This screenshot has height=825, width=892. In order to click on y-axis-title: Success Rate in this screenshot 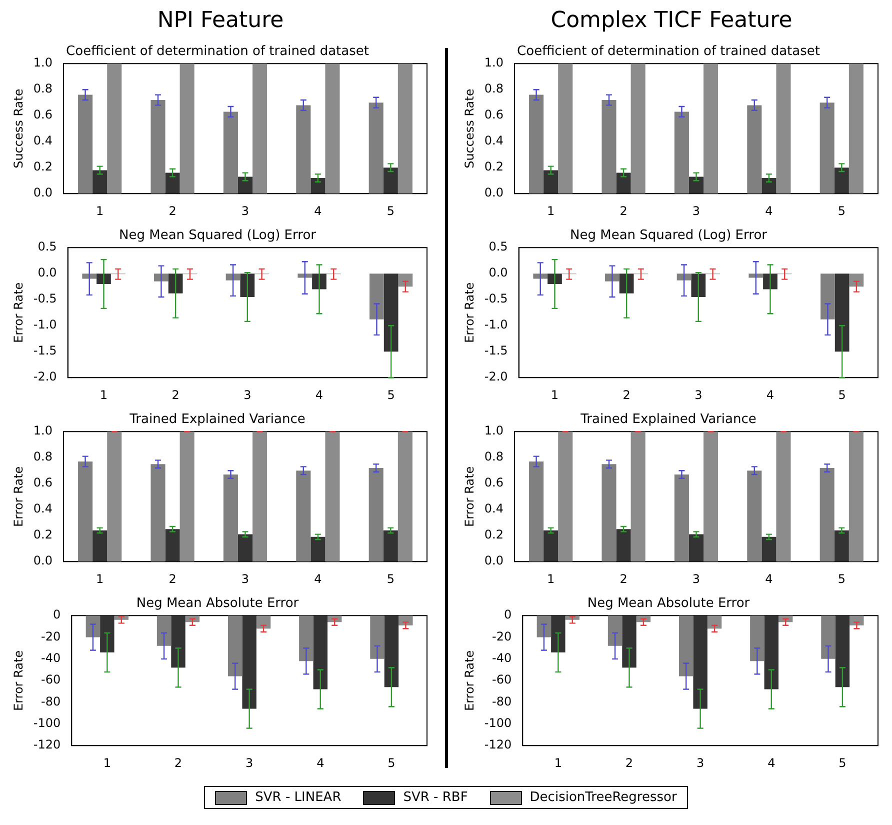, I will do `click(18, 128)`.